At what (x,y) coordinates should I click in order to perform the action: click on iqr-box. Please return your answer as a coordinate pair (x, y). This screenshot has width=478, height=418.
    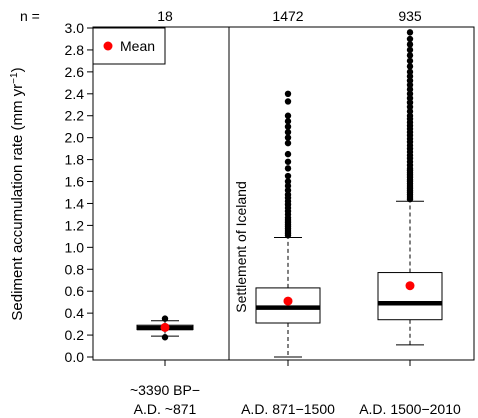
    Looking at the image, I should click on (410, 296).